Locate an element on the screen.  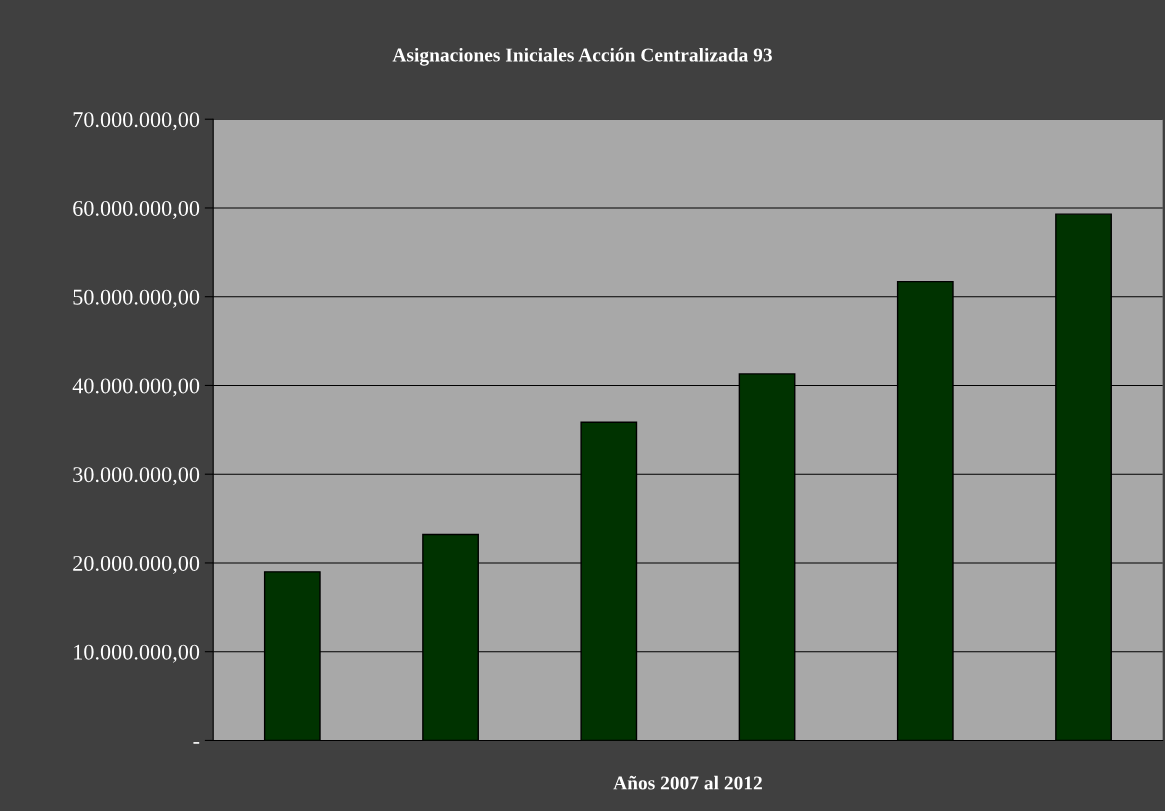
x-axis-title: Años 2007 al 2012 is located at coordinates (687, 782).